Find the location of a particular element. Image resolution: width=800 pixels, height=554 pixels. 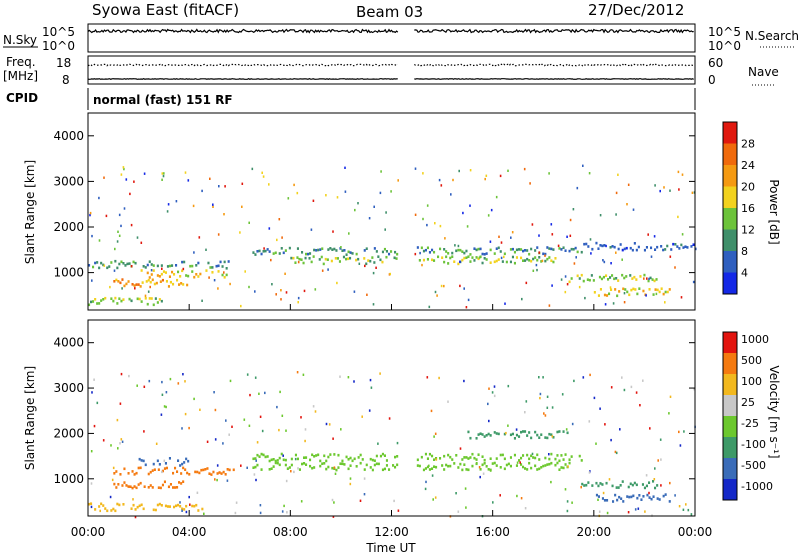

noise-right-tick-bottom: 10^0 is located at coordinates (724, 46).